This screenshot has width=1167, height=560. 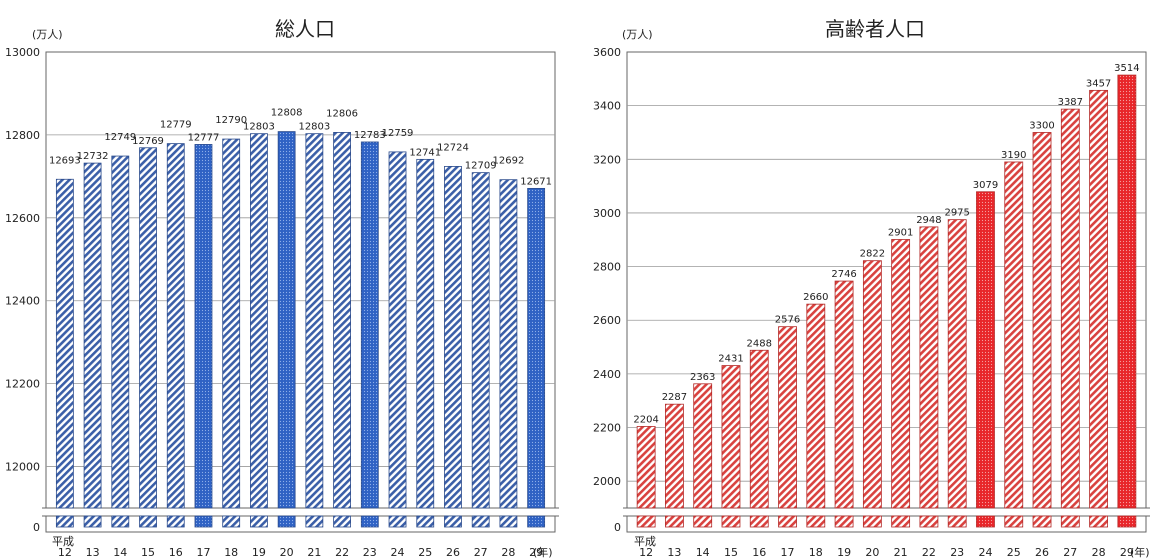 What do you see at coordinates (536, 552) in the screenshot?
I see `x-tick-label: 29` at bounding box center [536, 552].